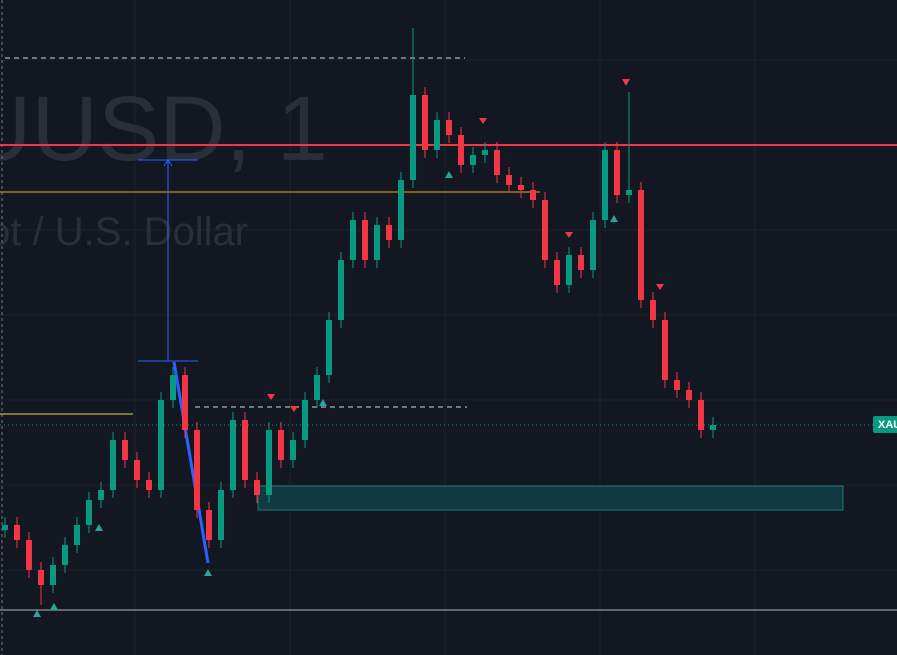 This screenshot has height=655, width=897. What do you see at coordinates (164, 129) in the screenshot?
I see `watermark: UUSD, 1` at bounding box center [164, 129].